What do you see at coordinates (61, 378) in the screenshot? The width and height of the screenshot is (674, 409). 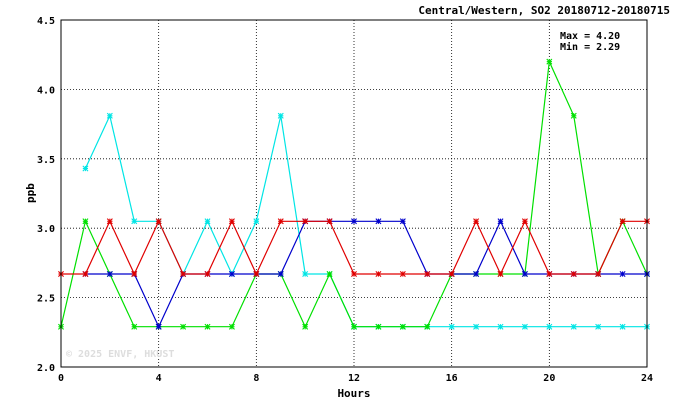 I see `x-tick-label: 0` at bounding box center [61, 378].